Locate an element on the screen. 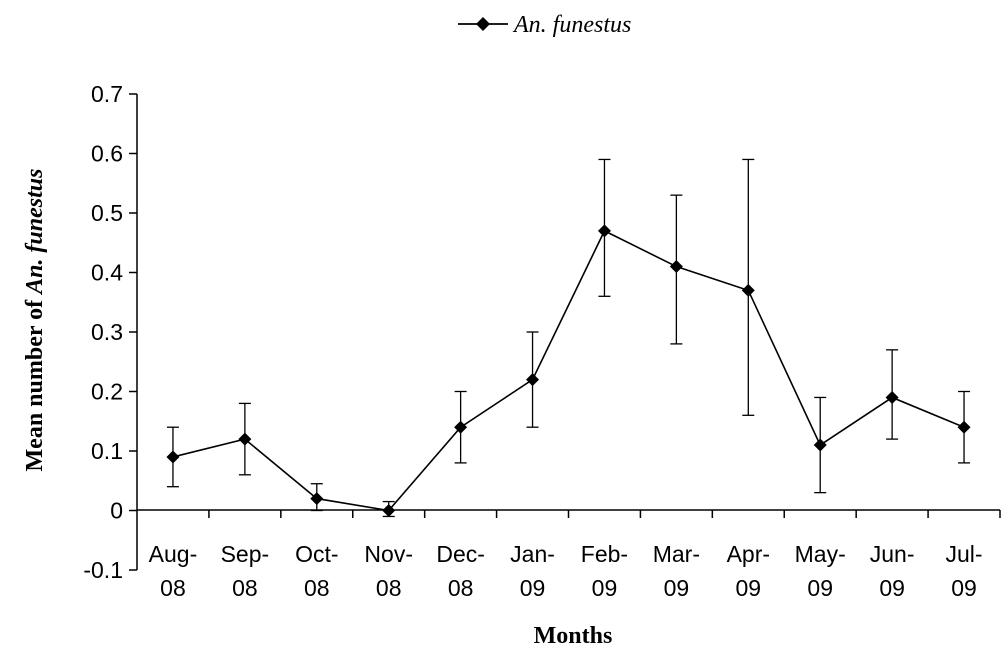 The image size is (1008, 654). x-tick-label-top: Mar- is located at coordinates (676, 554).